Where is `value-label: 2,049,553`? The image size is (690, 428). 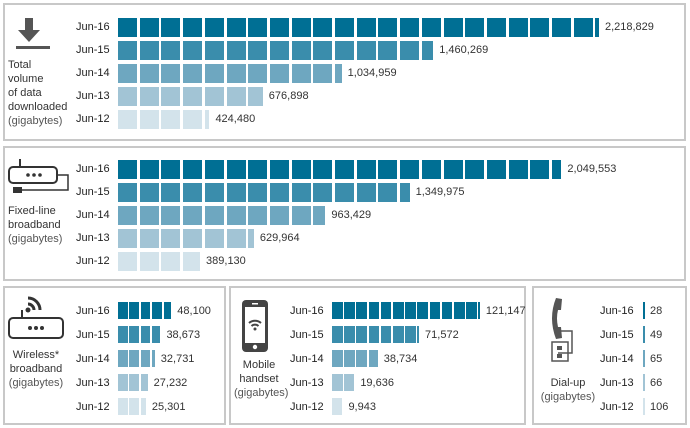 value-label: 2,049,553 is located at coordinates (592, 169).